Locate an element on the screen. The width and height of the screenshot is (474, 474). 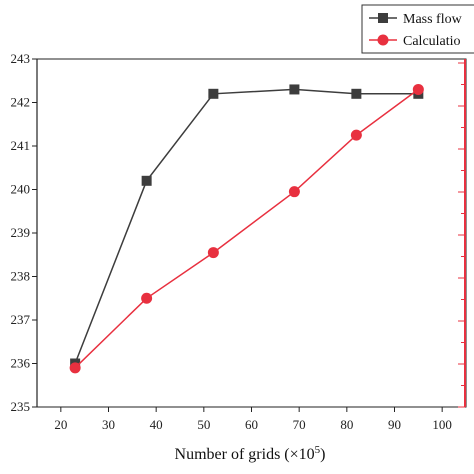
x-axis-label: Number of grids (×105) is located at coordinates (250, 453).